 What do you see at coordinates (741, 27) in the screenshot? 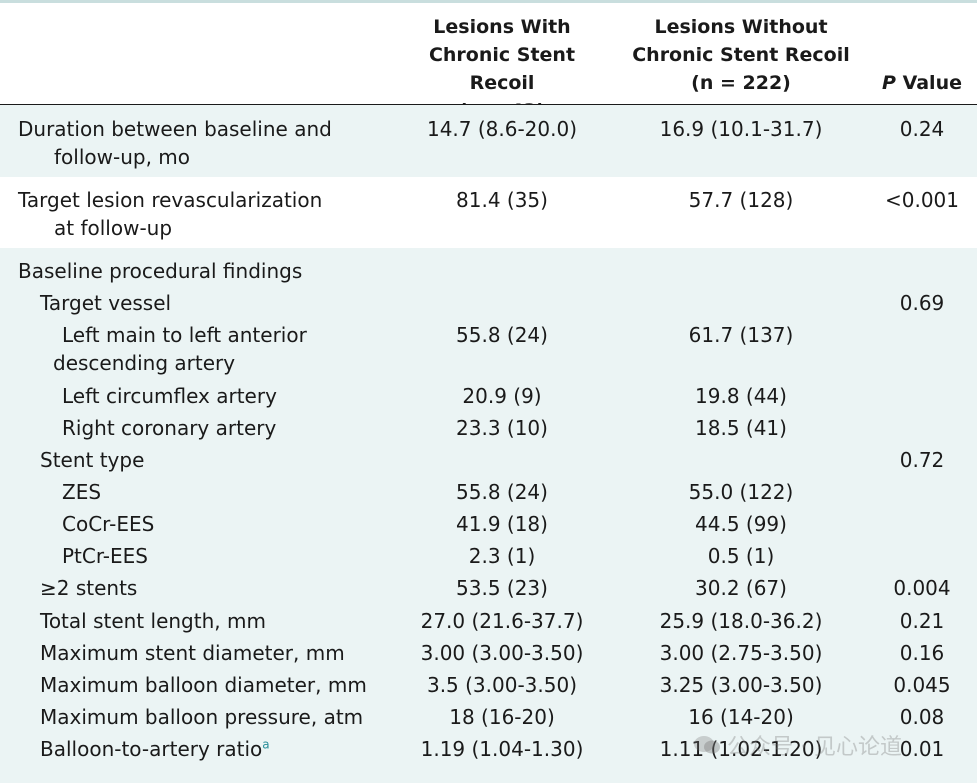
I see `header-col-without-recoil-line1: Lesions Without` at bounding box center [741, 27].